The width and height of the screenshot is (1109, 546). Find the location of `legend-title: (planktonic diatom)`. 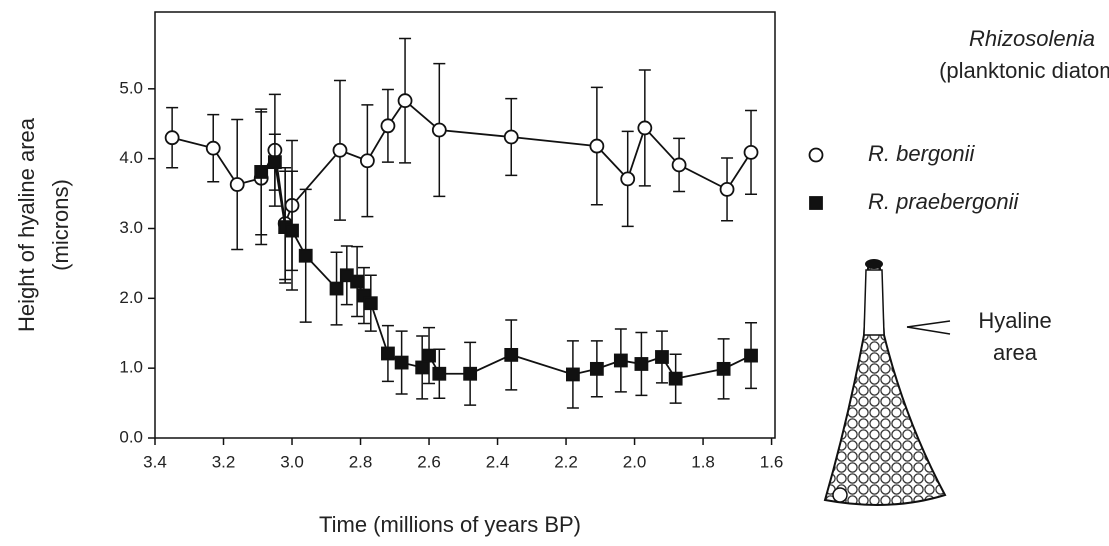

legend-title: (planktonic diatom) is located at coordinates (1024, 70).